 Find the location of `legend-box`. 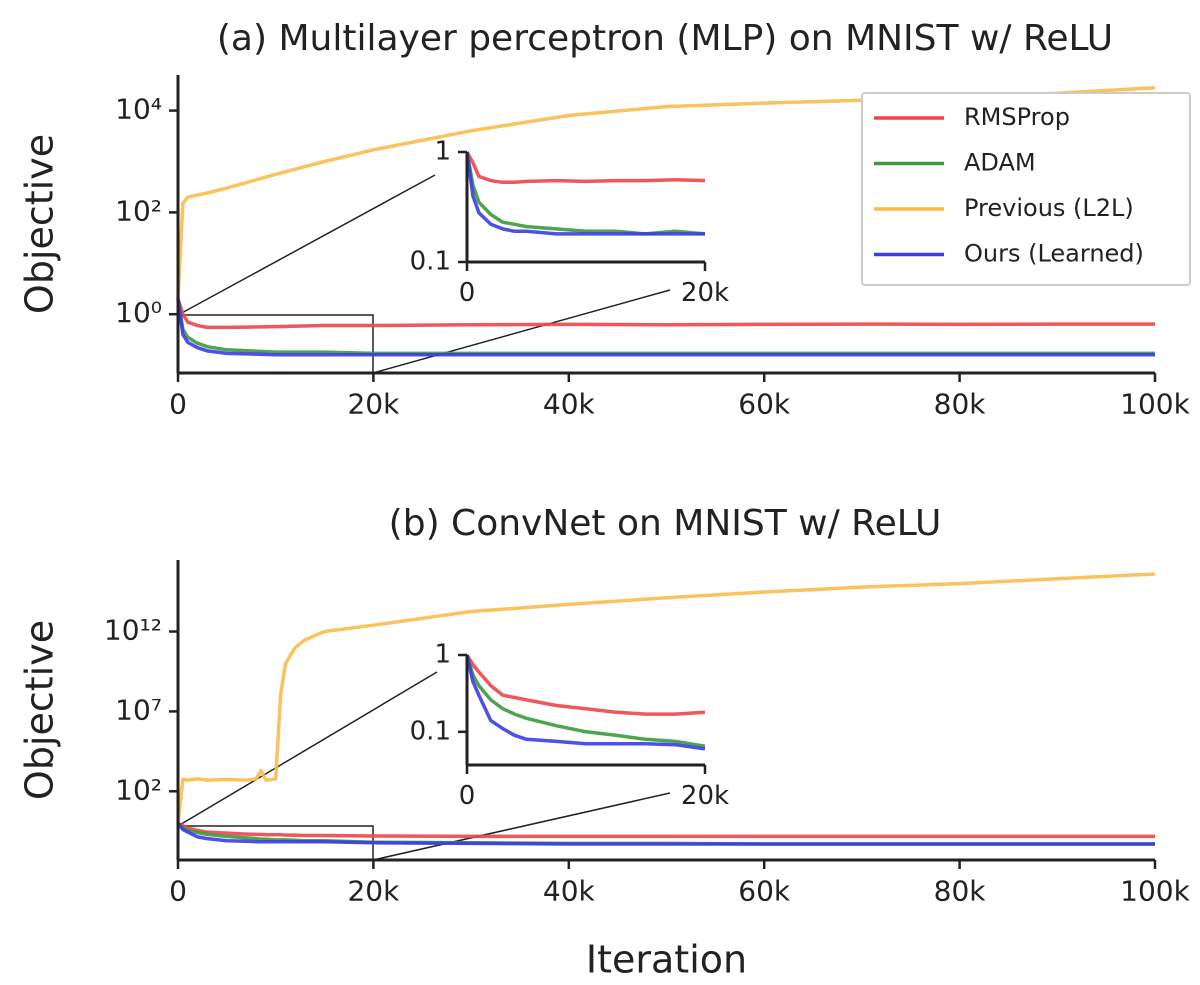

legend-box is located at coordinates (1026, 189).